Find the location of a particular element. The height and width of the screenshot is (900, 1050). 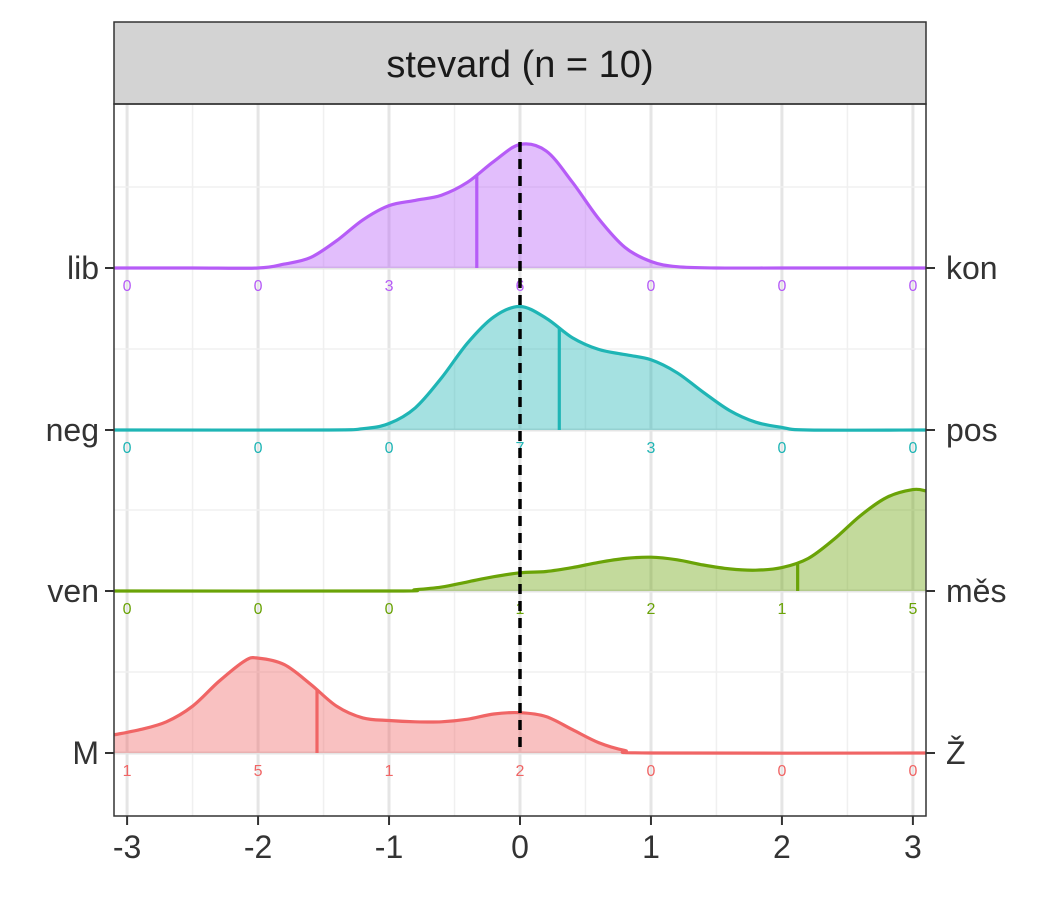

x-tick-label: -1 is located at coordinates (389, 847).